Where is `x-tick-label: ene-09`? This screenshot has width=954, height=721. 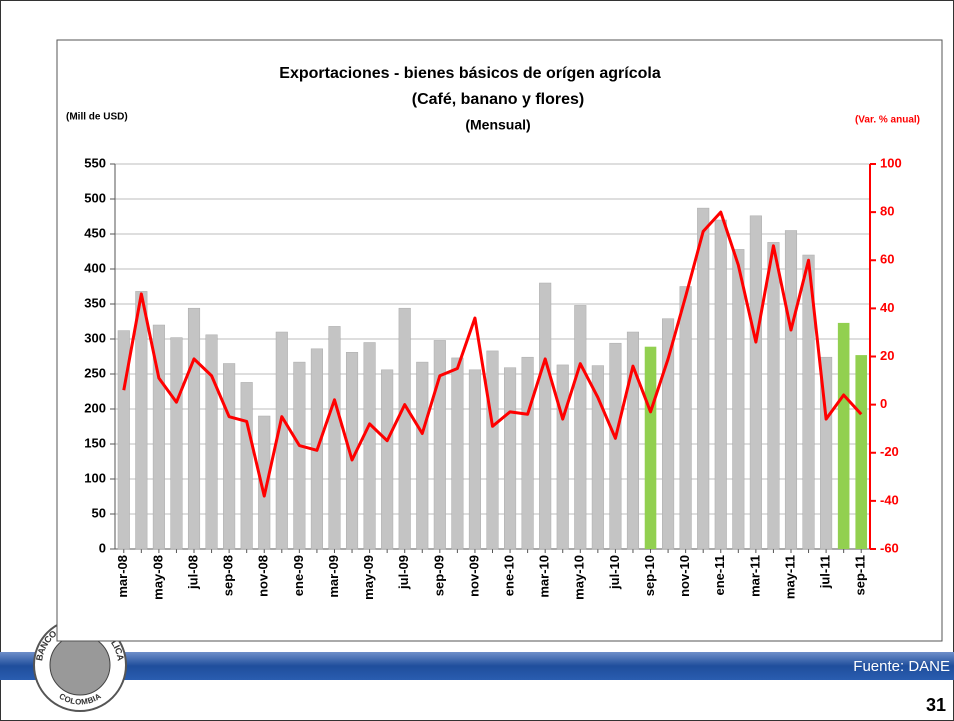
x-tick-label: ene-09 is located at coordinates (298, 575).